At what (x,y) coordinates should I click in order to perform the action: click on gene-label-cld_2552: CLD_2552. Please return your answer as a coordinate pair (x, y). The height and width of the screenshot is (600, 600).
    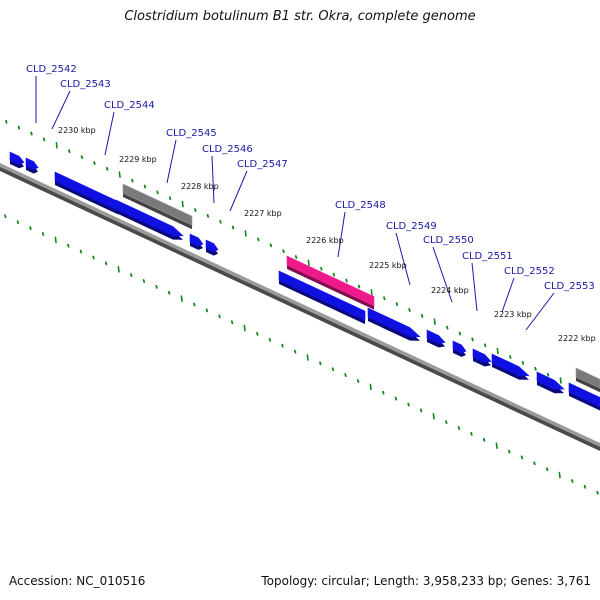
    Looking at the image, I should click on (529, 271).